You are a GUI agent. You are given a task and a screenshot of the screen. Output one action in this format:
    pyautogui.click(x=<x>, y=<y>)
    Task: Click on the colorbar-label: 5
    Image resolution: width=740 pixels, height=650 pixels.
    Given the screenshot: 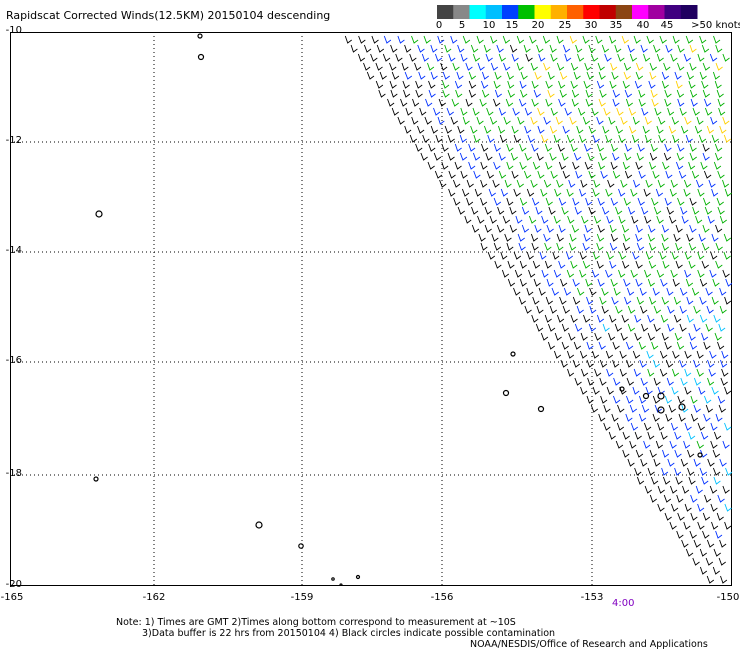 What is the action you would take?
    pyautogui.click(x=462, y=25)
    